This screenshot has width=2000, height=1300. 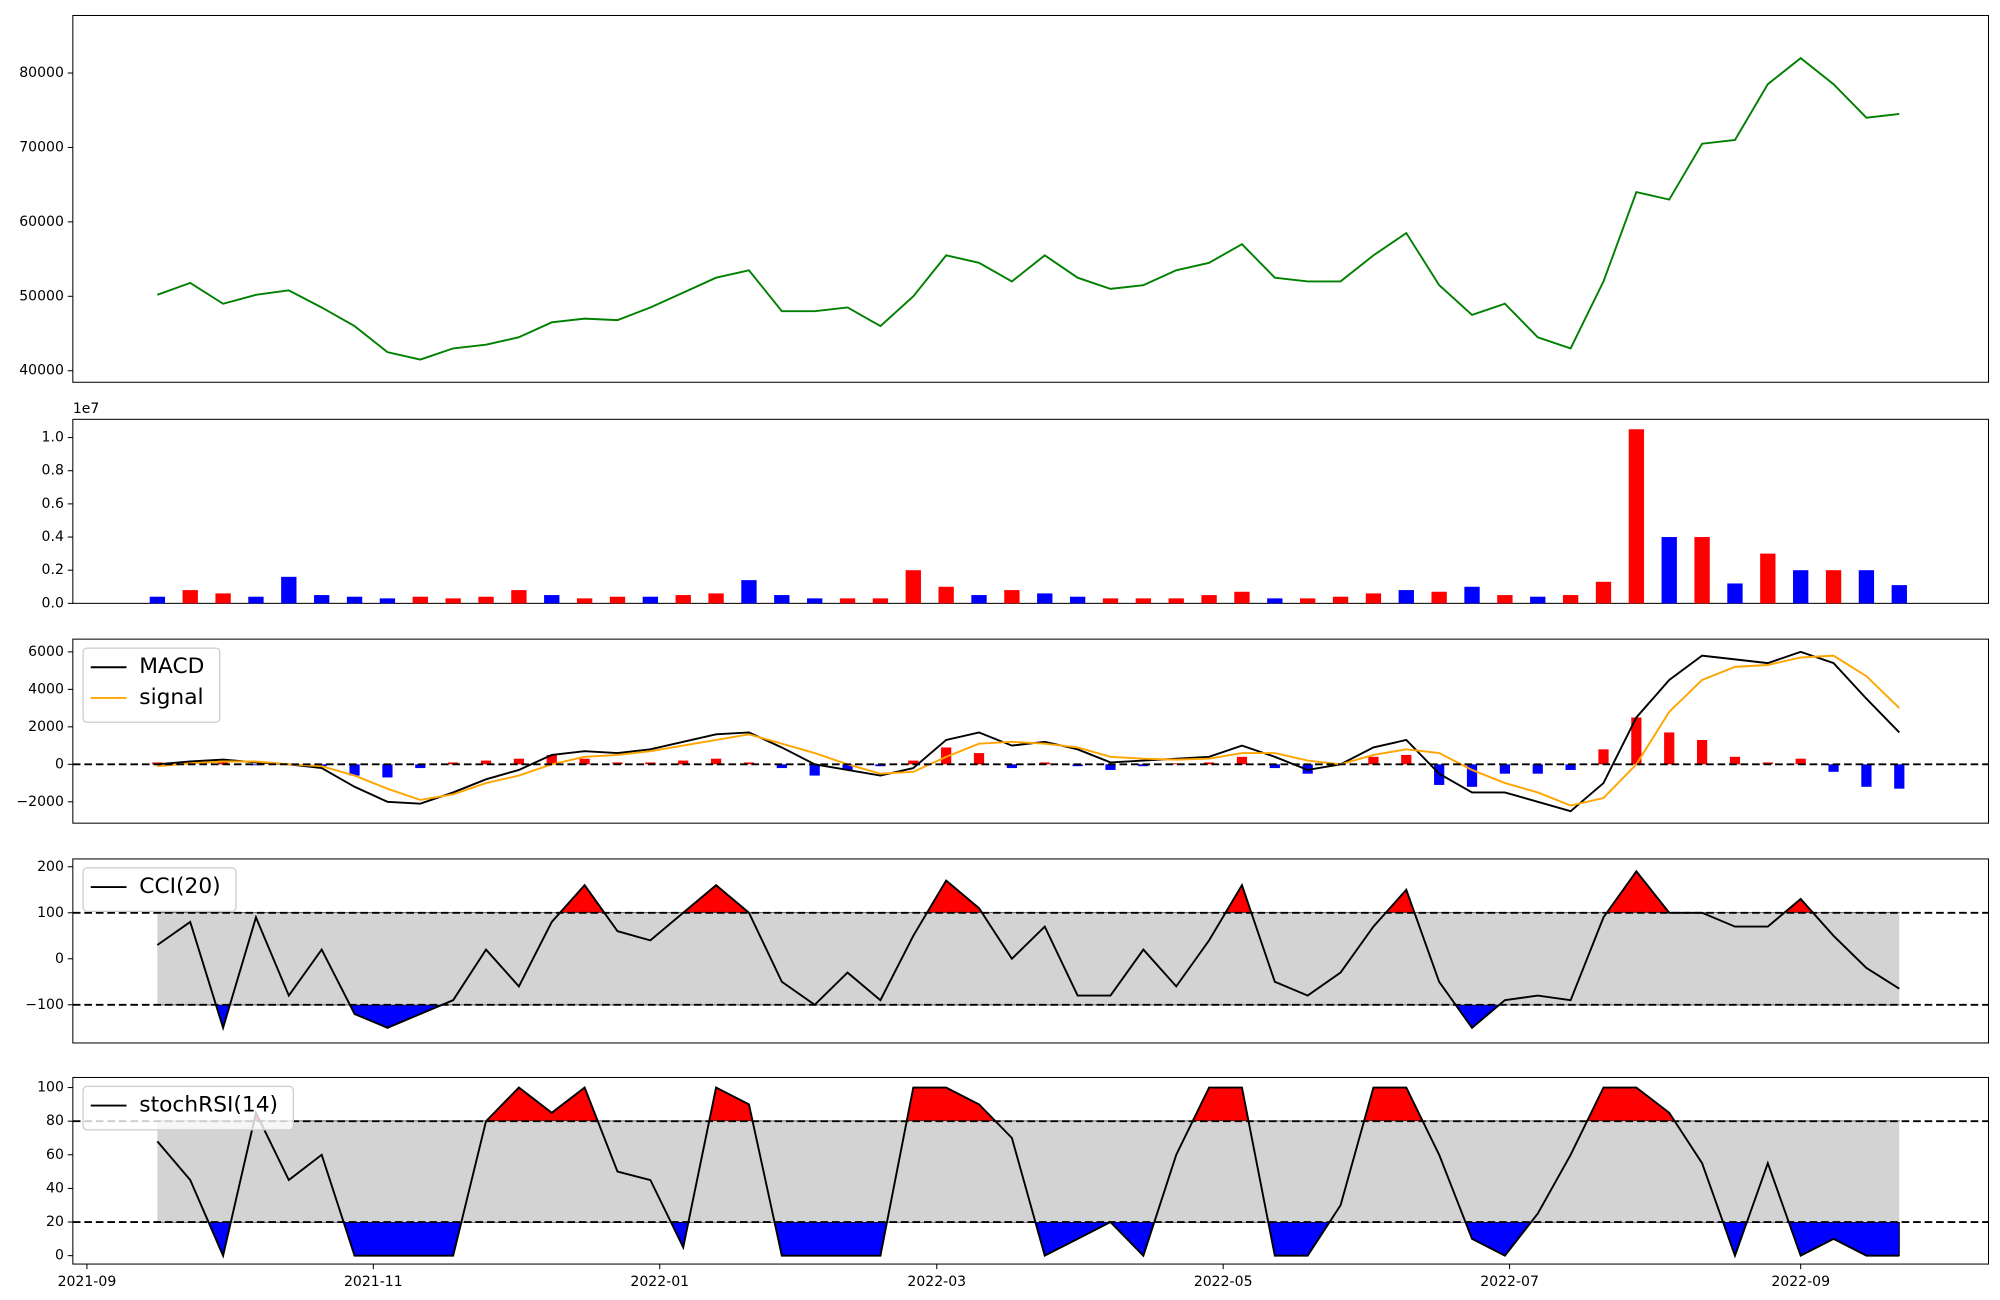 I want to click on legend-label: stochRSI(14), so click(x=208, y=1105).